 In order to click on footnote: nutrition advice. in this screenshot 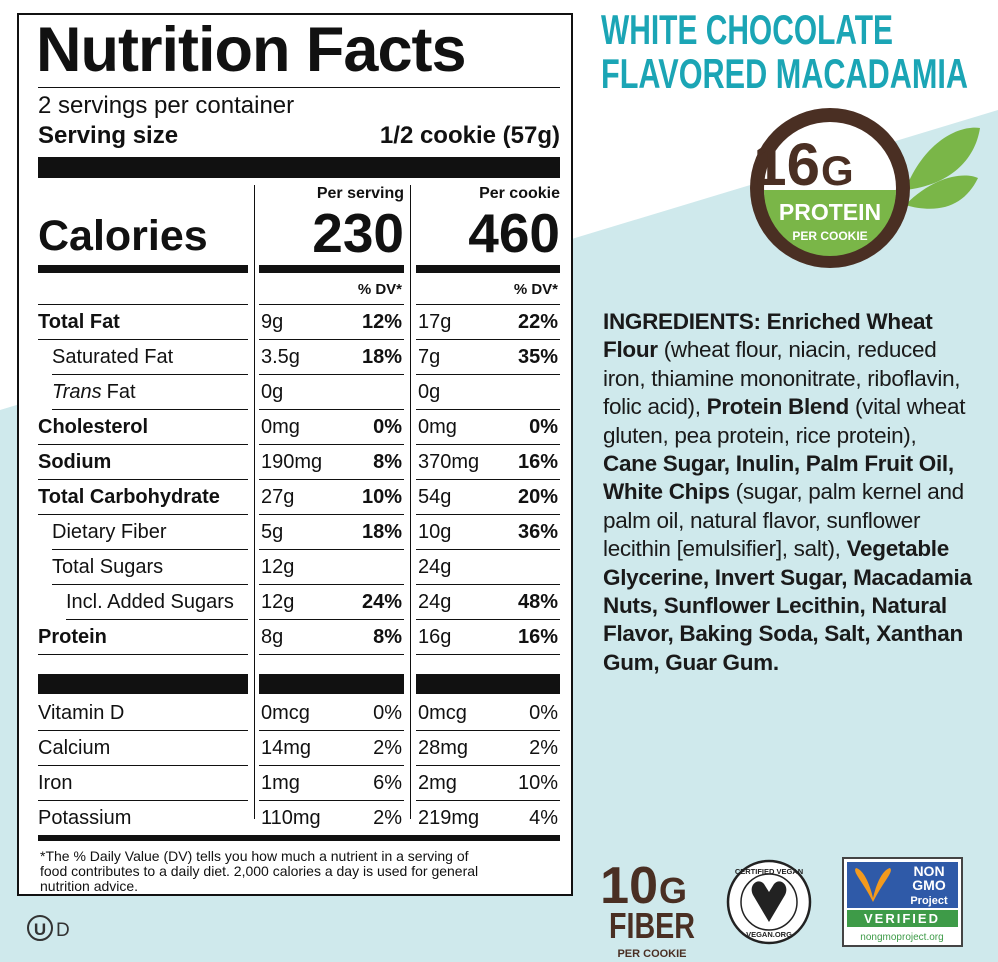, I will do `click(89, 886)`.